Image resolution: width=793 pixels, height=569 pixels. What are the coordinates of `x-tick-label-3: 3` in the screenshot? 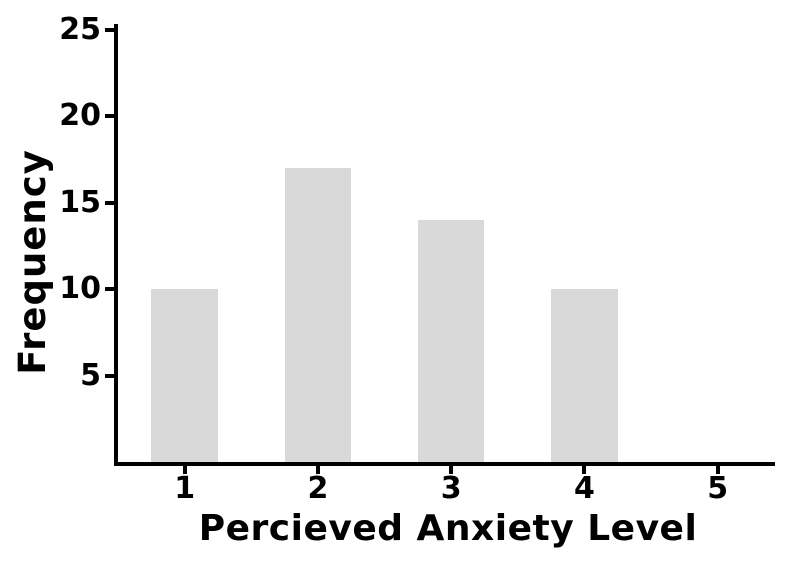 It's located at (451, 488).